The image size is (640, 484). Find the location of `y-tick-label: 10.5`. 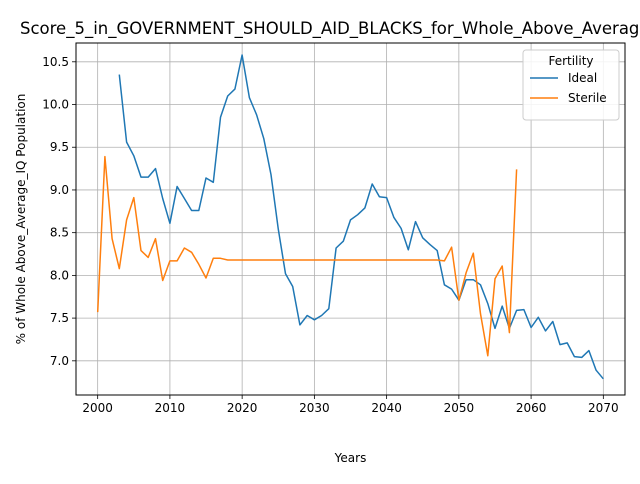

y-tick-label: 10.5 is located at coordinates (55, 62).